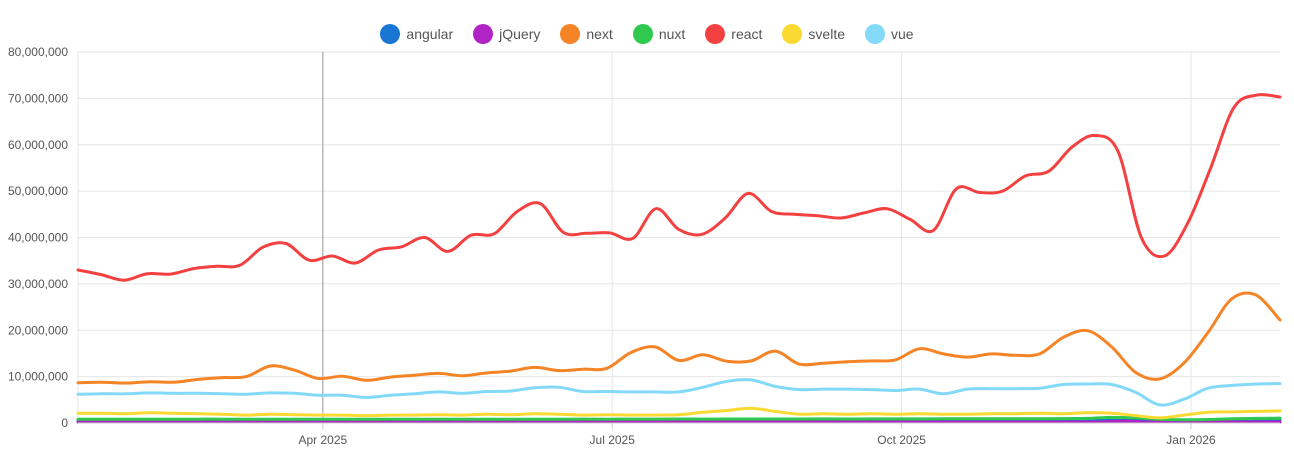  What do you see at coordinates (38, 284) in the screenshot?
I see `y-tick-label: 30,000,000` at bounding box center [38, 284].